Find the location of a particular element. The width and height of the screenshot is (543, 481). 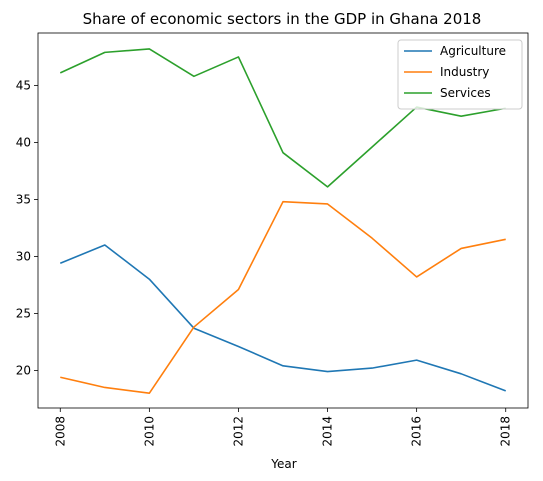

y-tick-label: 25 is located at coordinates (23, 313).